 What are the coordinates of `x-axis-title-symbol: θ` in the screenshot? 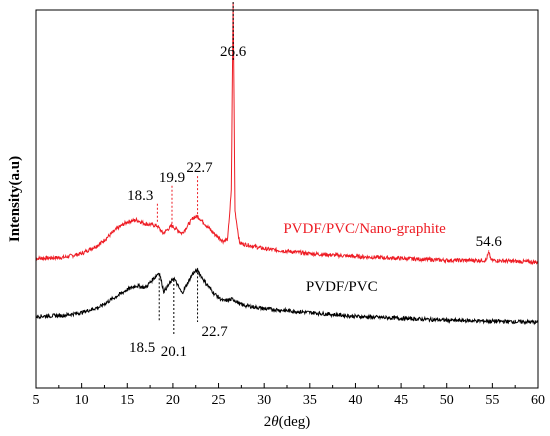 It's located at (275, 422).